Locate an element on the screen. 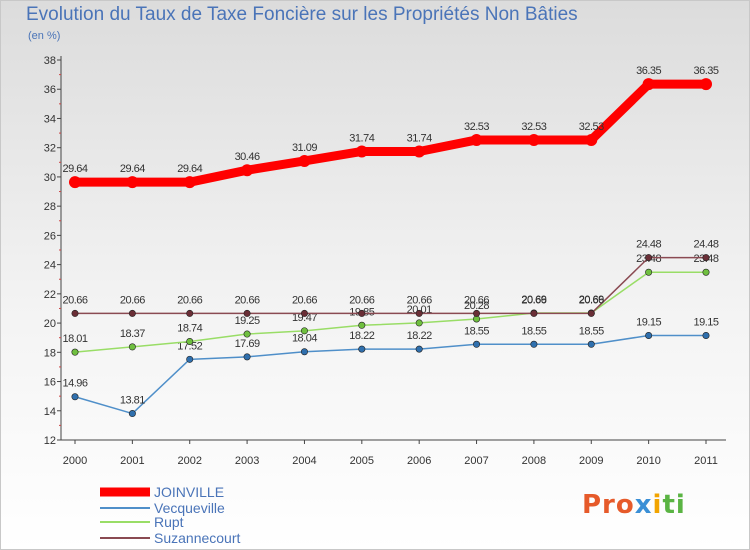 The height and width of the screenshot is (550, 750). data-label: 24.48 is located at coordinates (705, 245).